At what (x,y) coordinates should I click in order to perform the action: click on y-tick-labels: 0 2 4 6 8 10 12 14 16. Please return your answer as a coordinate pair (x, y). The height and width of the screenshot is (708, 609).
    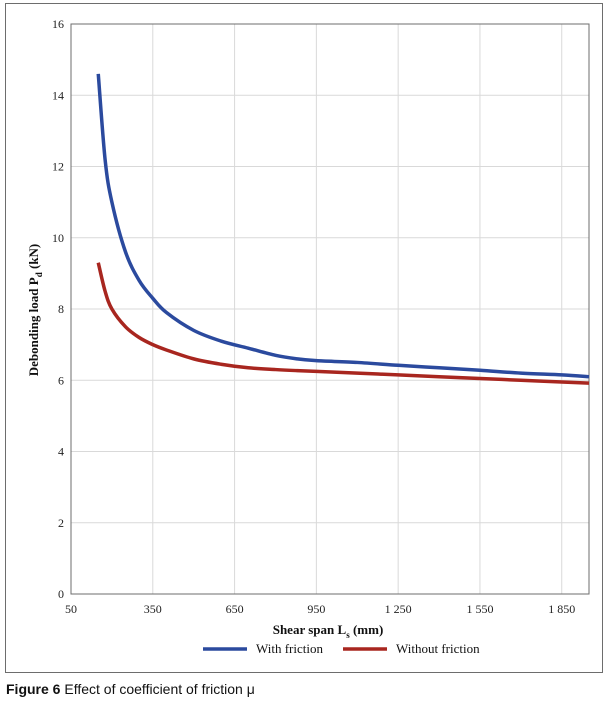
    Looking at the image, I should click on (58, 309).